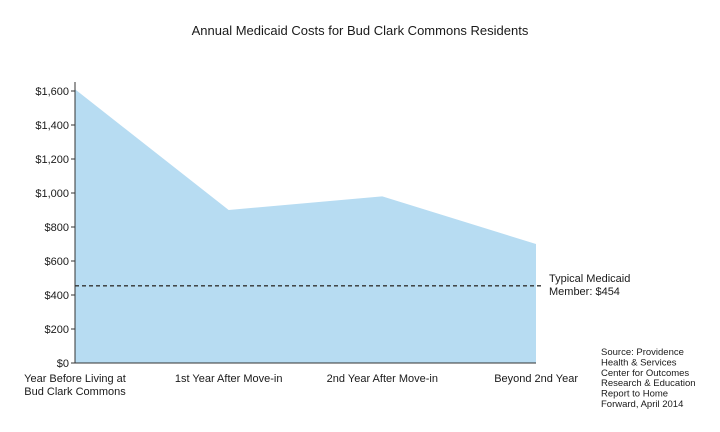  What do you see at coordinates (52, 126) in the screenshot?
I see `y-tick-label: $1,400` at bounding box center [52, 126].